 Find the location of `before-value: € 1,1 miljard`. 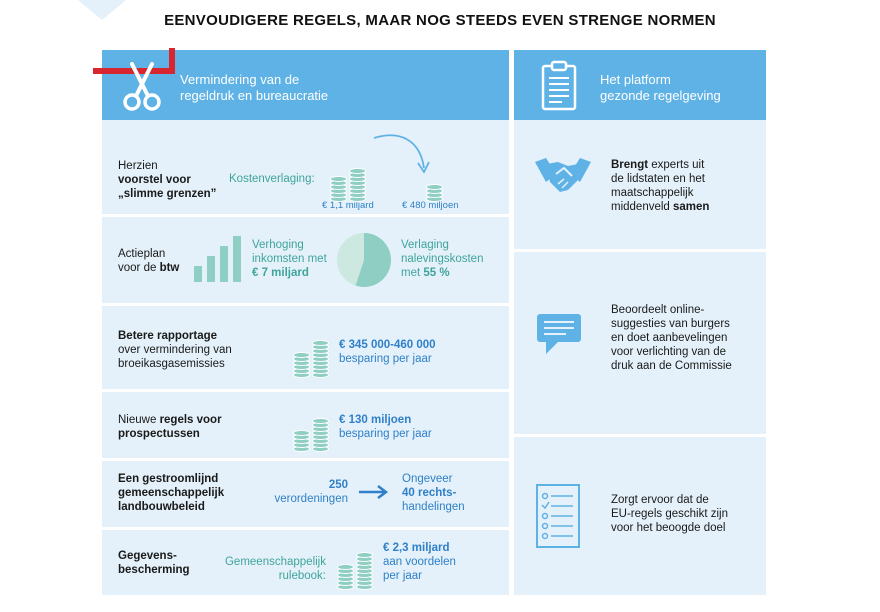

before-value: € 1,1 miljard is located at coordinates (348, 205).